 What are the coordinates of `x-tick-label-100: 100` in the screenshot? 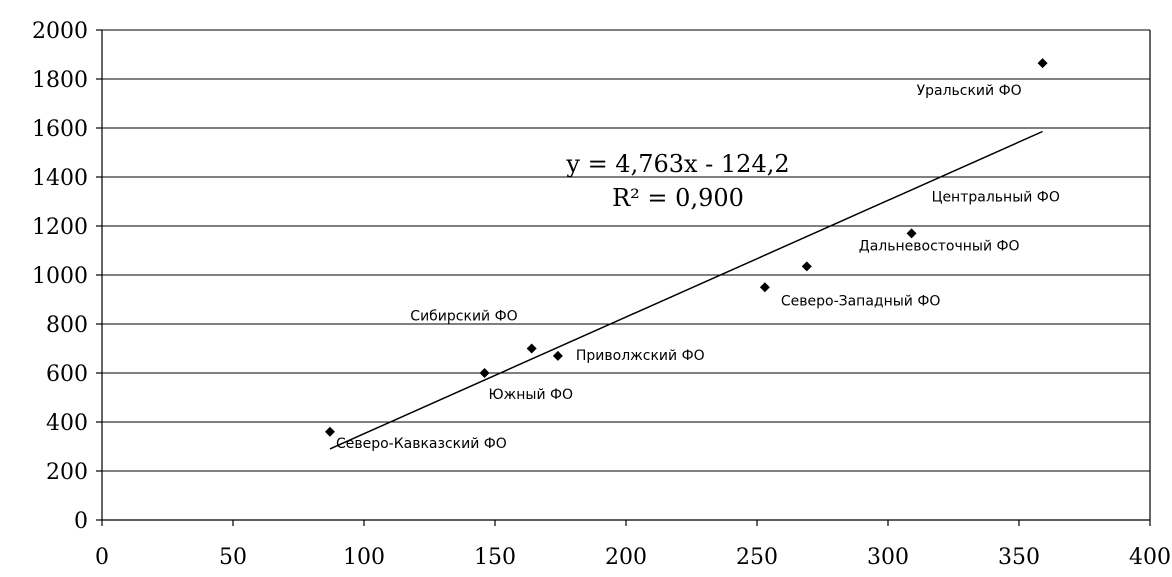 It's located at (364, 557).